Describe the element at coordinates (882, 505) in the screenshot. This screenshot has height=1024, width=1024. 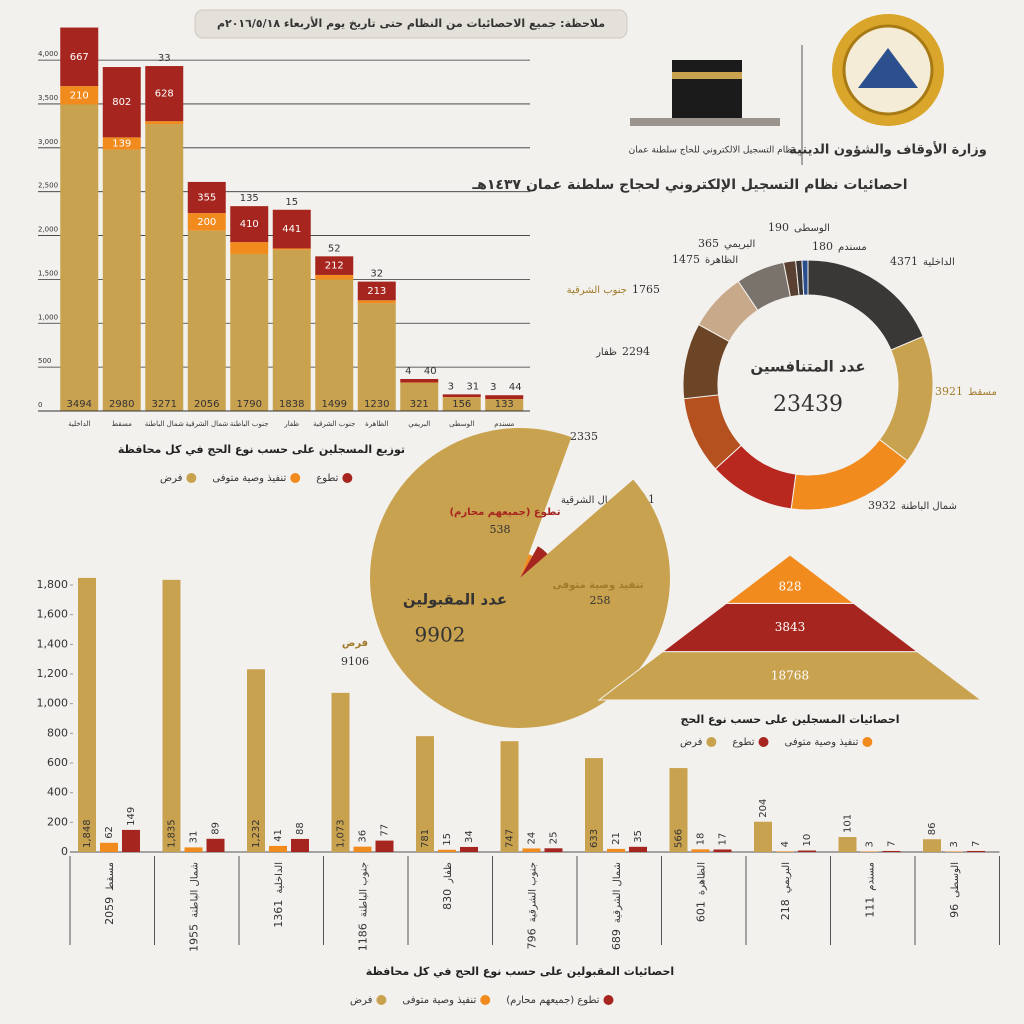
I see `slice-value: 3932` at that location.